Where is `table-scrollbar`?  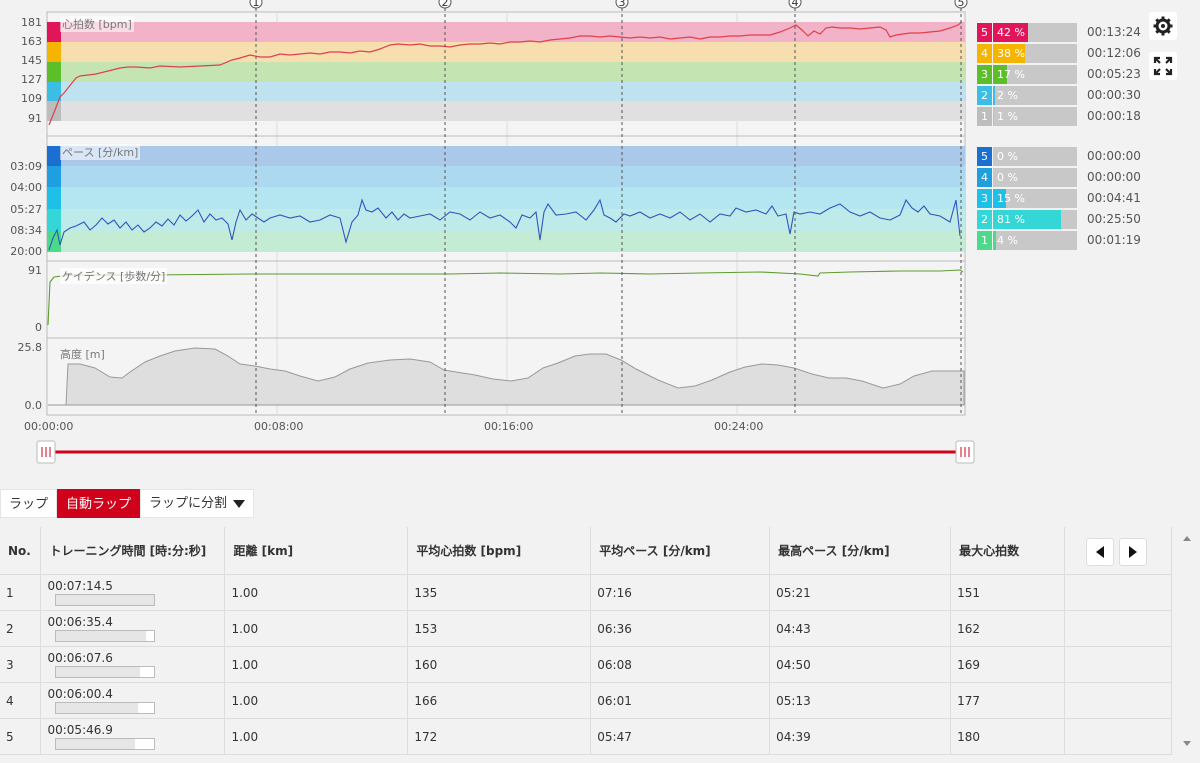
table-scrollbar is located at coordinates (1187, 643).